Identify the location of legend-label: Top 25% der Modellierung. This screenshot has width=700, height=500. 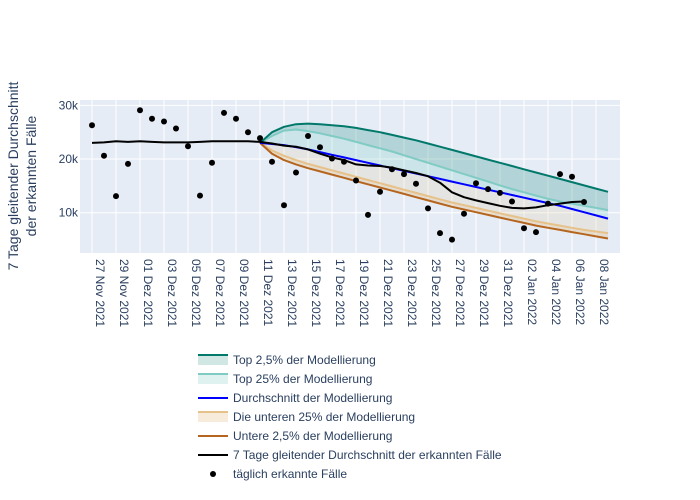
(302, 379).